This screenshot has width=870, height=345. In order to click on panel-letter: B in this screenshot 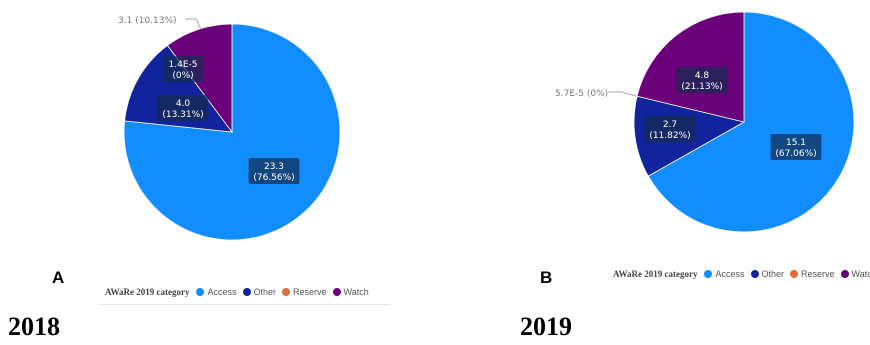, I will do `click(546, 277)`.